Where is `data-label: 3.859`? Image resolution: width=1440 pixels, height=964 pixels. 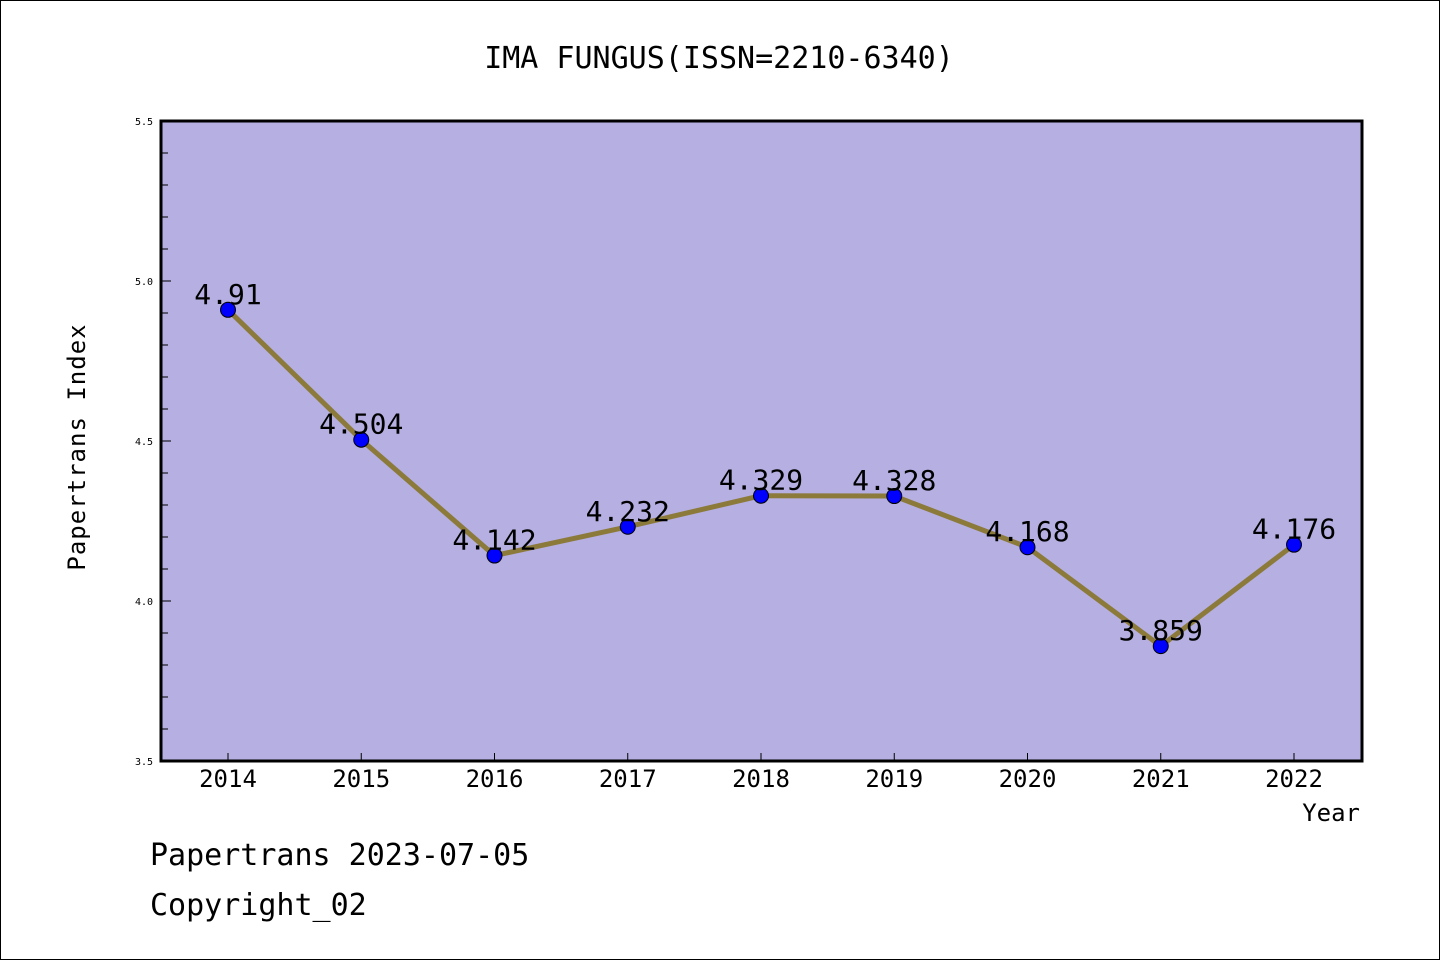 data-label: 3.859 is located at coordinates (1161, 630).